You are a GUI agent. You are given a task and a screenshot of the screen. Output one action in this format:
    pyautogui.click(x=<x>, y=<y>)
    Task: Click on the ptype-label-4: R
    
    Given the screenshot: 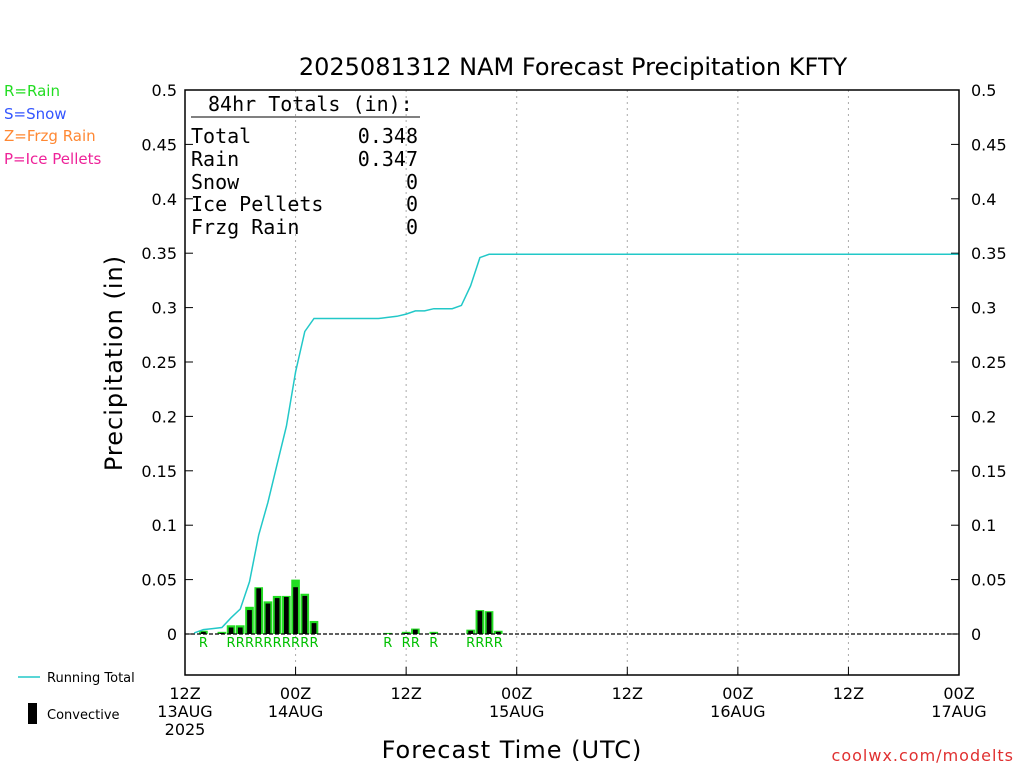 What is the action you would take?
    pyautogui.click(x=249, y=643)
    